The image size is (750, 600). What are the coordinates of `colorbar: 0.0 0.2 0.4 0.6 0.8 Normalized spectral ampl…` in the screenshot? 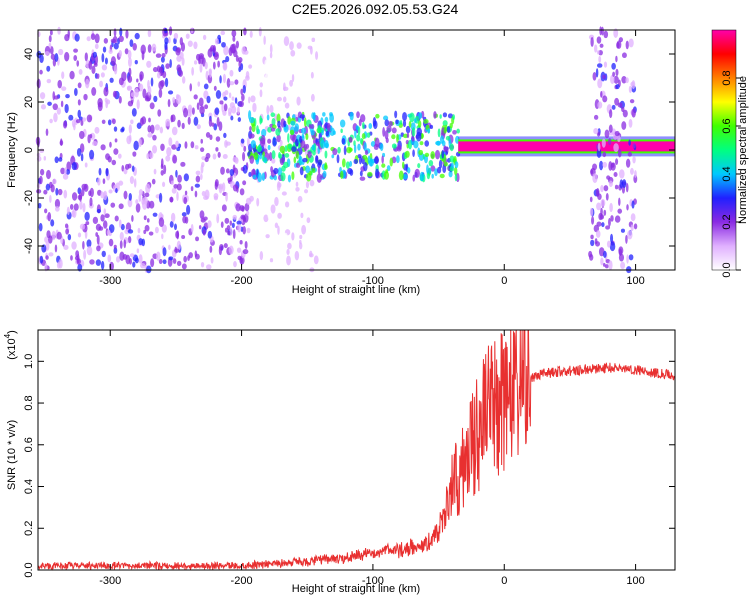 It's located at (730, 153).